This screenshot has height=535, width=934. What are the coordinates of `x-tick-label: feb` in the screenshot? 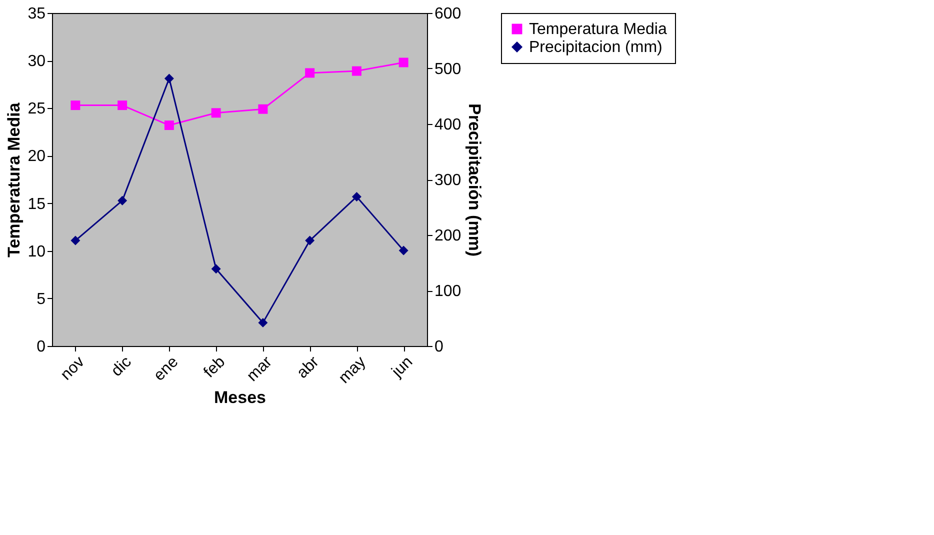 It's located at (214, 367).